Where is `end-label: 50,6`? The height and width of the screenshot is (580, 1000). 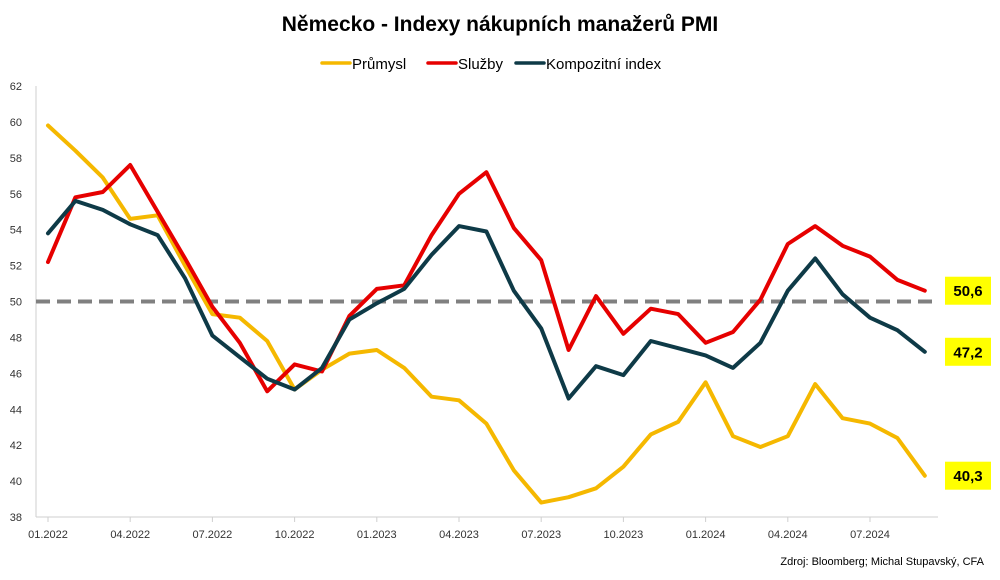
end-label: 50,6 is located at coordinates (968, 290).